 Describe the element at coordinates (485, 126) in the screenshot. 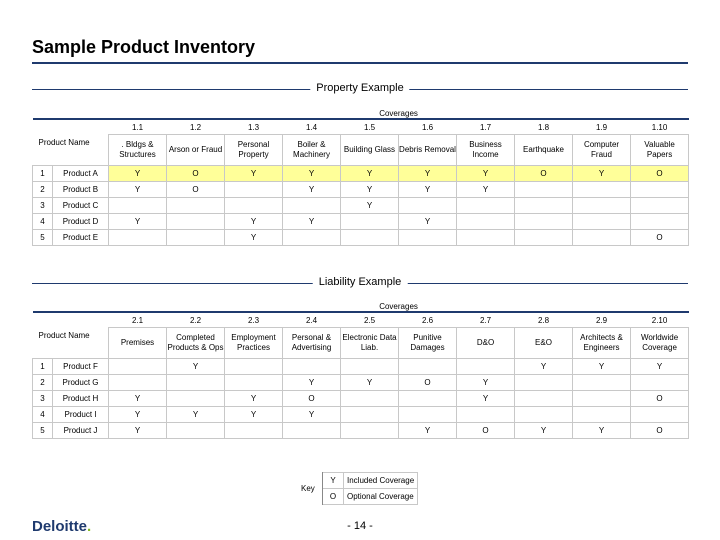

I see `property-coverage-code: 1.7` at that location.